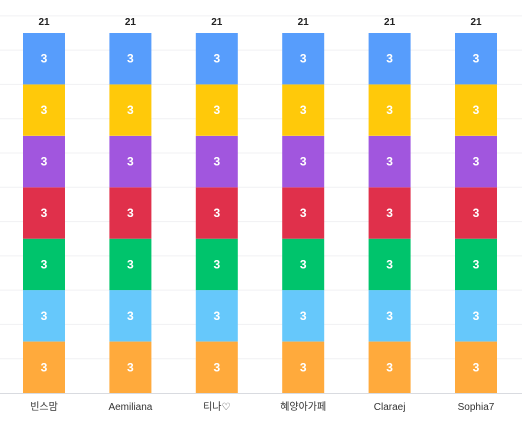 This screenshot has width=522, height=421. Describe the element at coordinates (44, 407) in the screenshot. I see `x-tick-label: 빈스맘` at that location.